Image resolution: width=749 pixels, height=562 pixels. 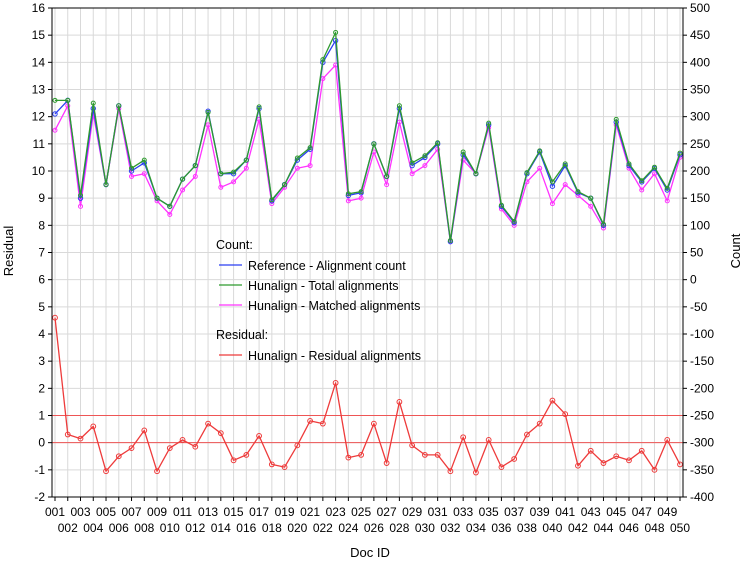 I want to click on right-tick-label: -300, so click(x=702, y=443).